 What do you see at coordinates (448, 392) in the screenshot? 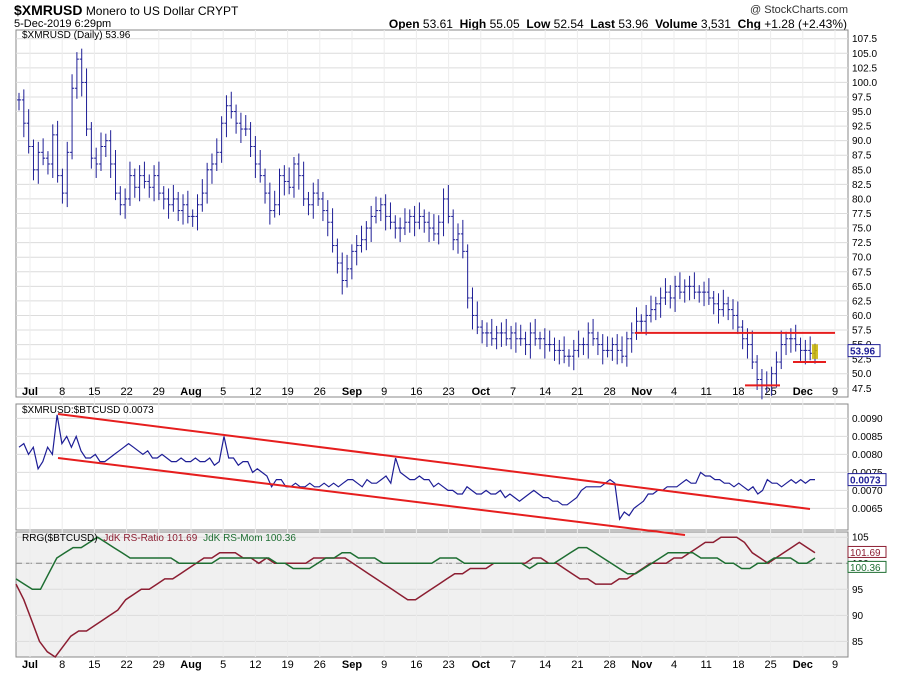
I see `x-tick-label: 23` at bounding box center [448, 392].